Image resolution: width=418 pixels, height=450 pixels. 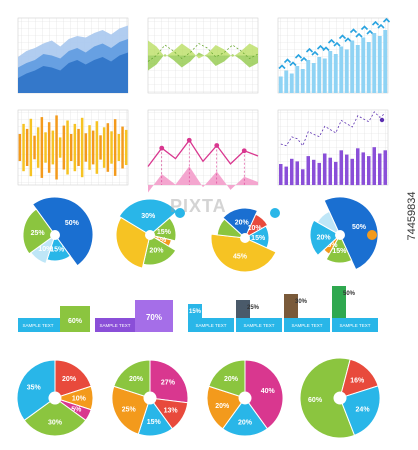 What do you see at coordinates (171, 411) in the screenshot?
I see `pie-label: 13%` at bounding box center [171, 411].